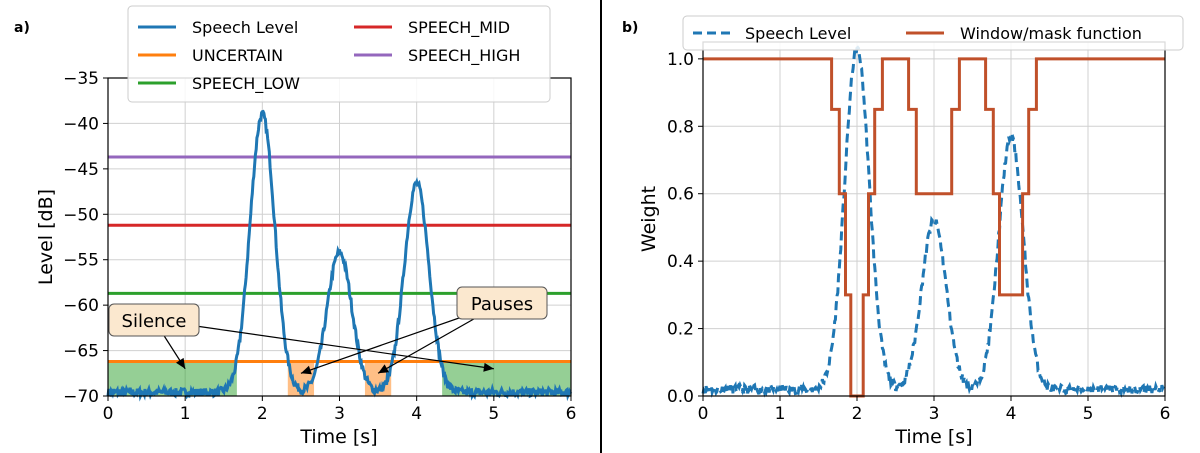 Image resolution: width=1200 pixels, height=453 pixels. I want to click on panel-a-legend-label: SPEECH_MID, so click(459, 28).